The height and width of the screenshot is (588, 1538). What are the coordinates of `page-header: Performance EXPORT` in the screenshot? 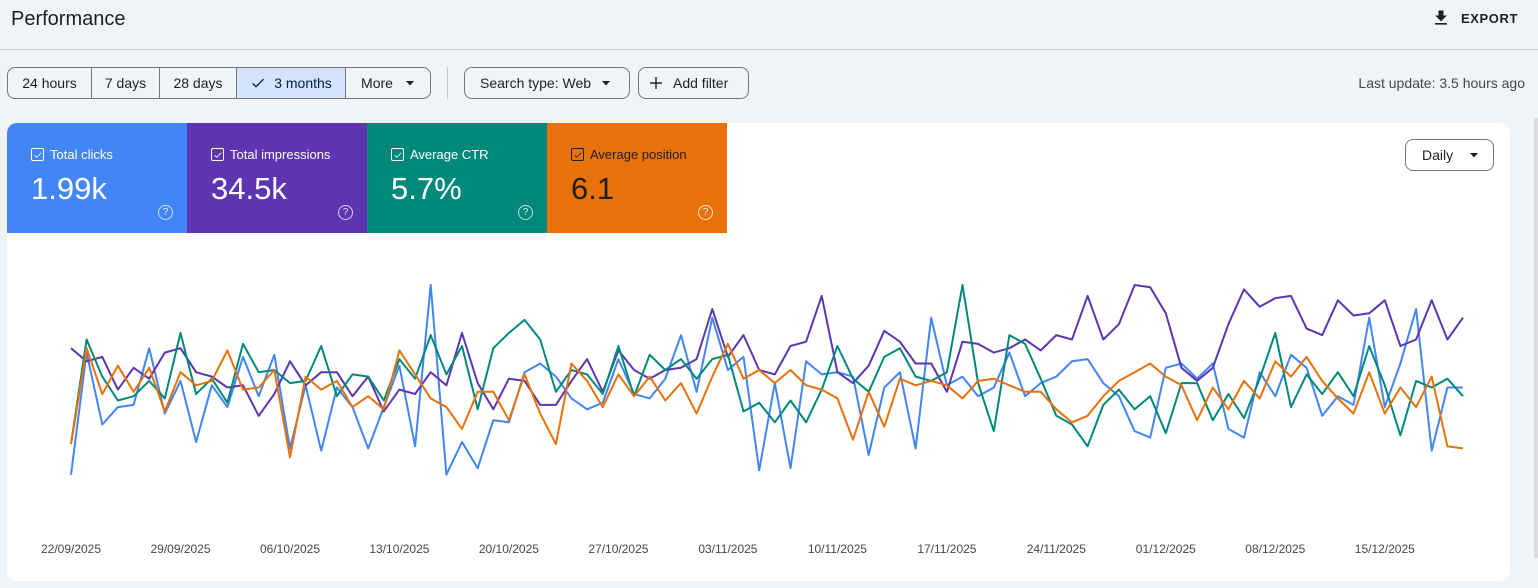 It's located at (769, 25).